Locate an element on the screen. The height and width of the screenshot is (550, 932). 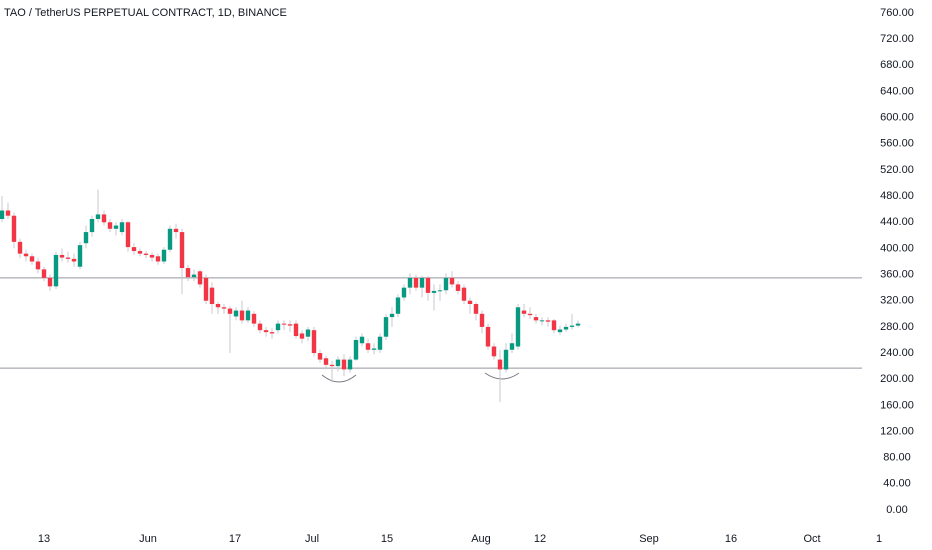
y-tick-label: 40.00 is located at coordinates (897, 484).